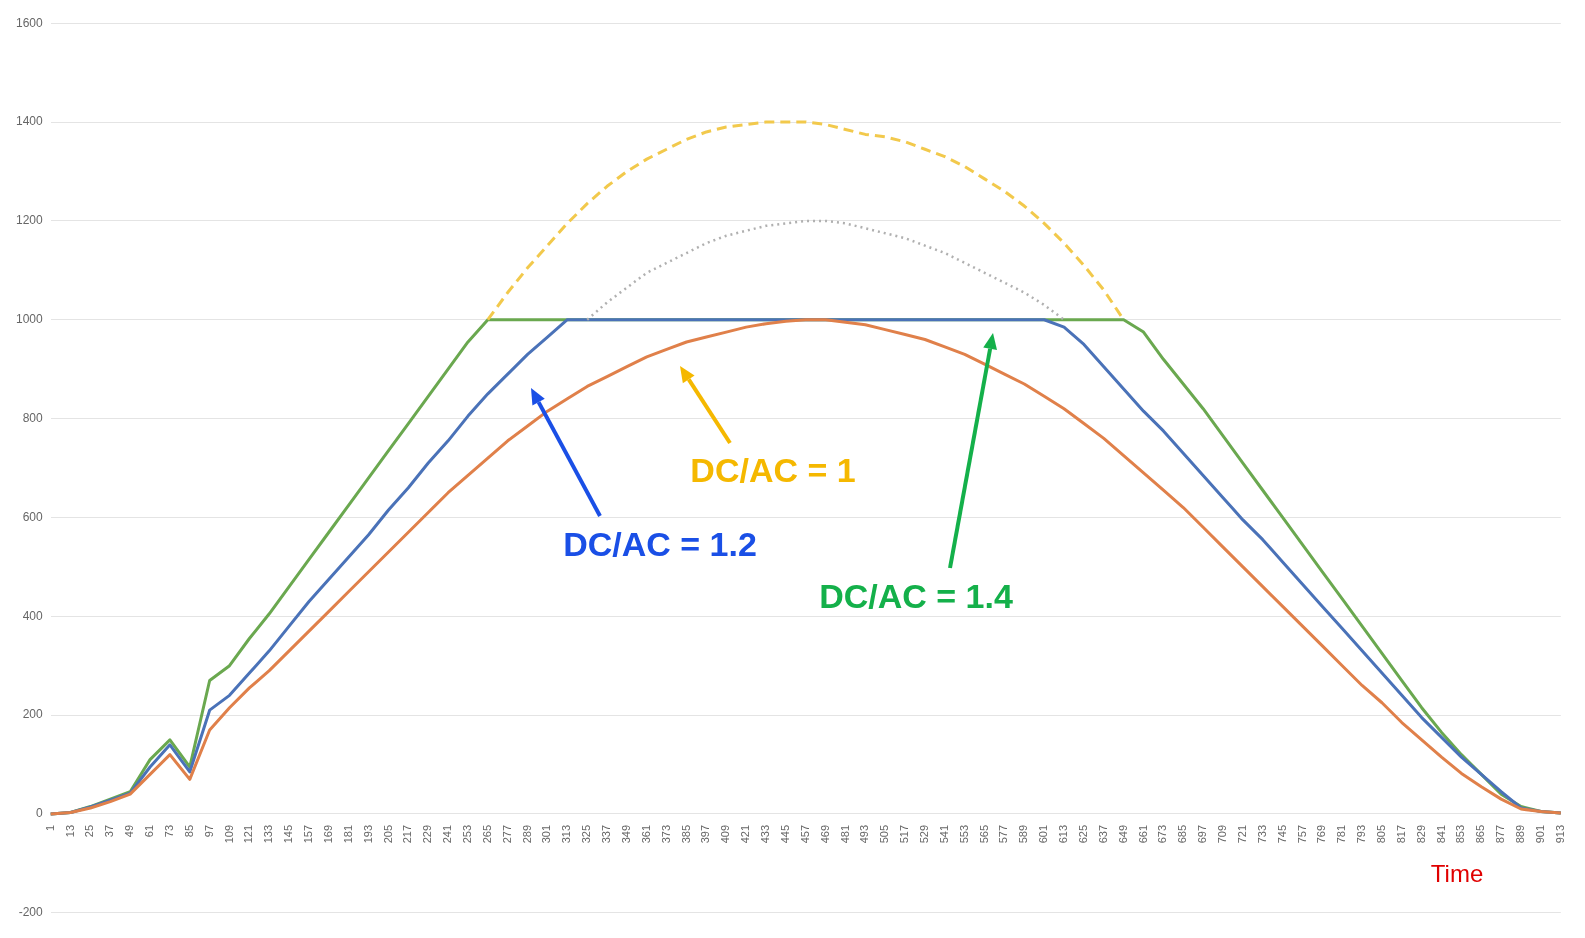  Describe the element at coordinates (705, 834) in the screenshot. I see `x-tick-label: 397` at that location.